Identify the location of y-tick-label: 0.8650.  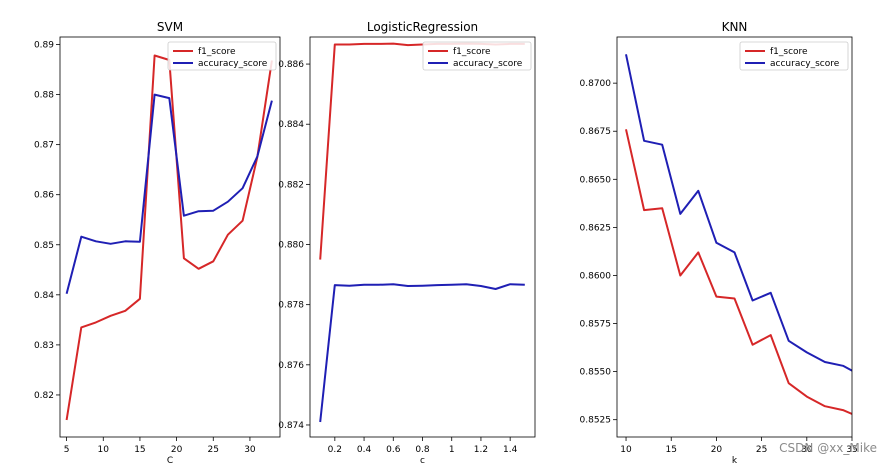
(596, 180).